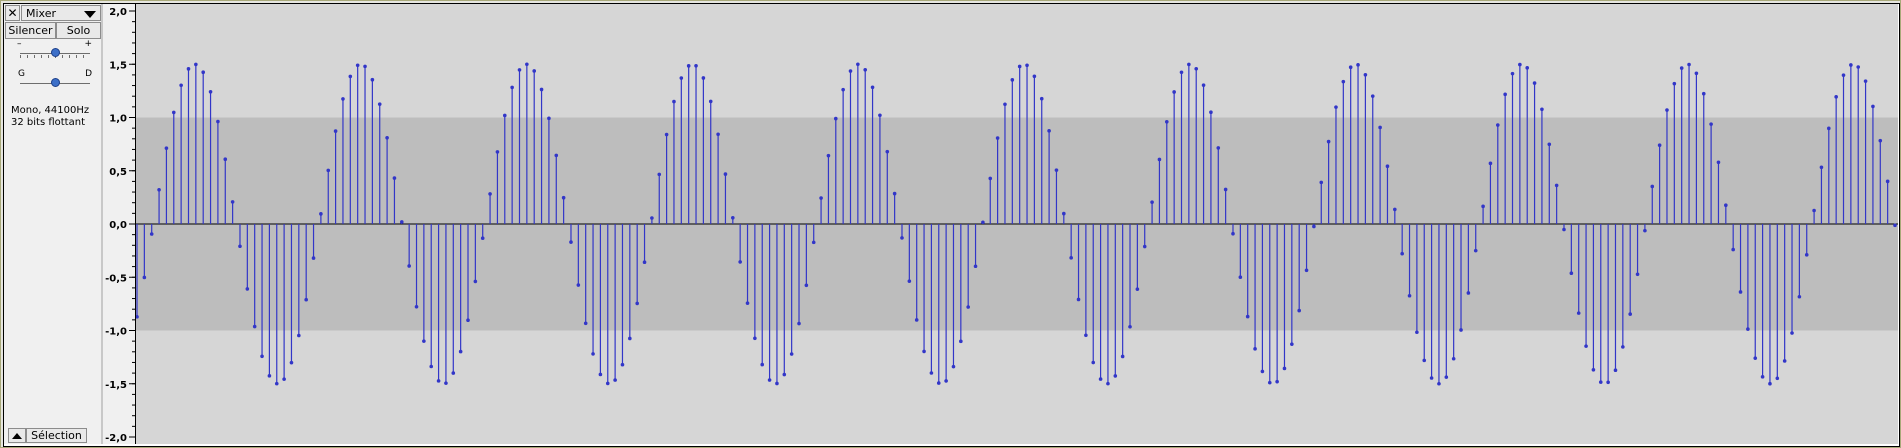  Describe the element at coordinates (116, 278) in the screenshot. I see `ruler-tick-label: -0,5` at that location.